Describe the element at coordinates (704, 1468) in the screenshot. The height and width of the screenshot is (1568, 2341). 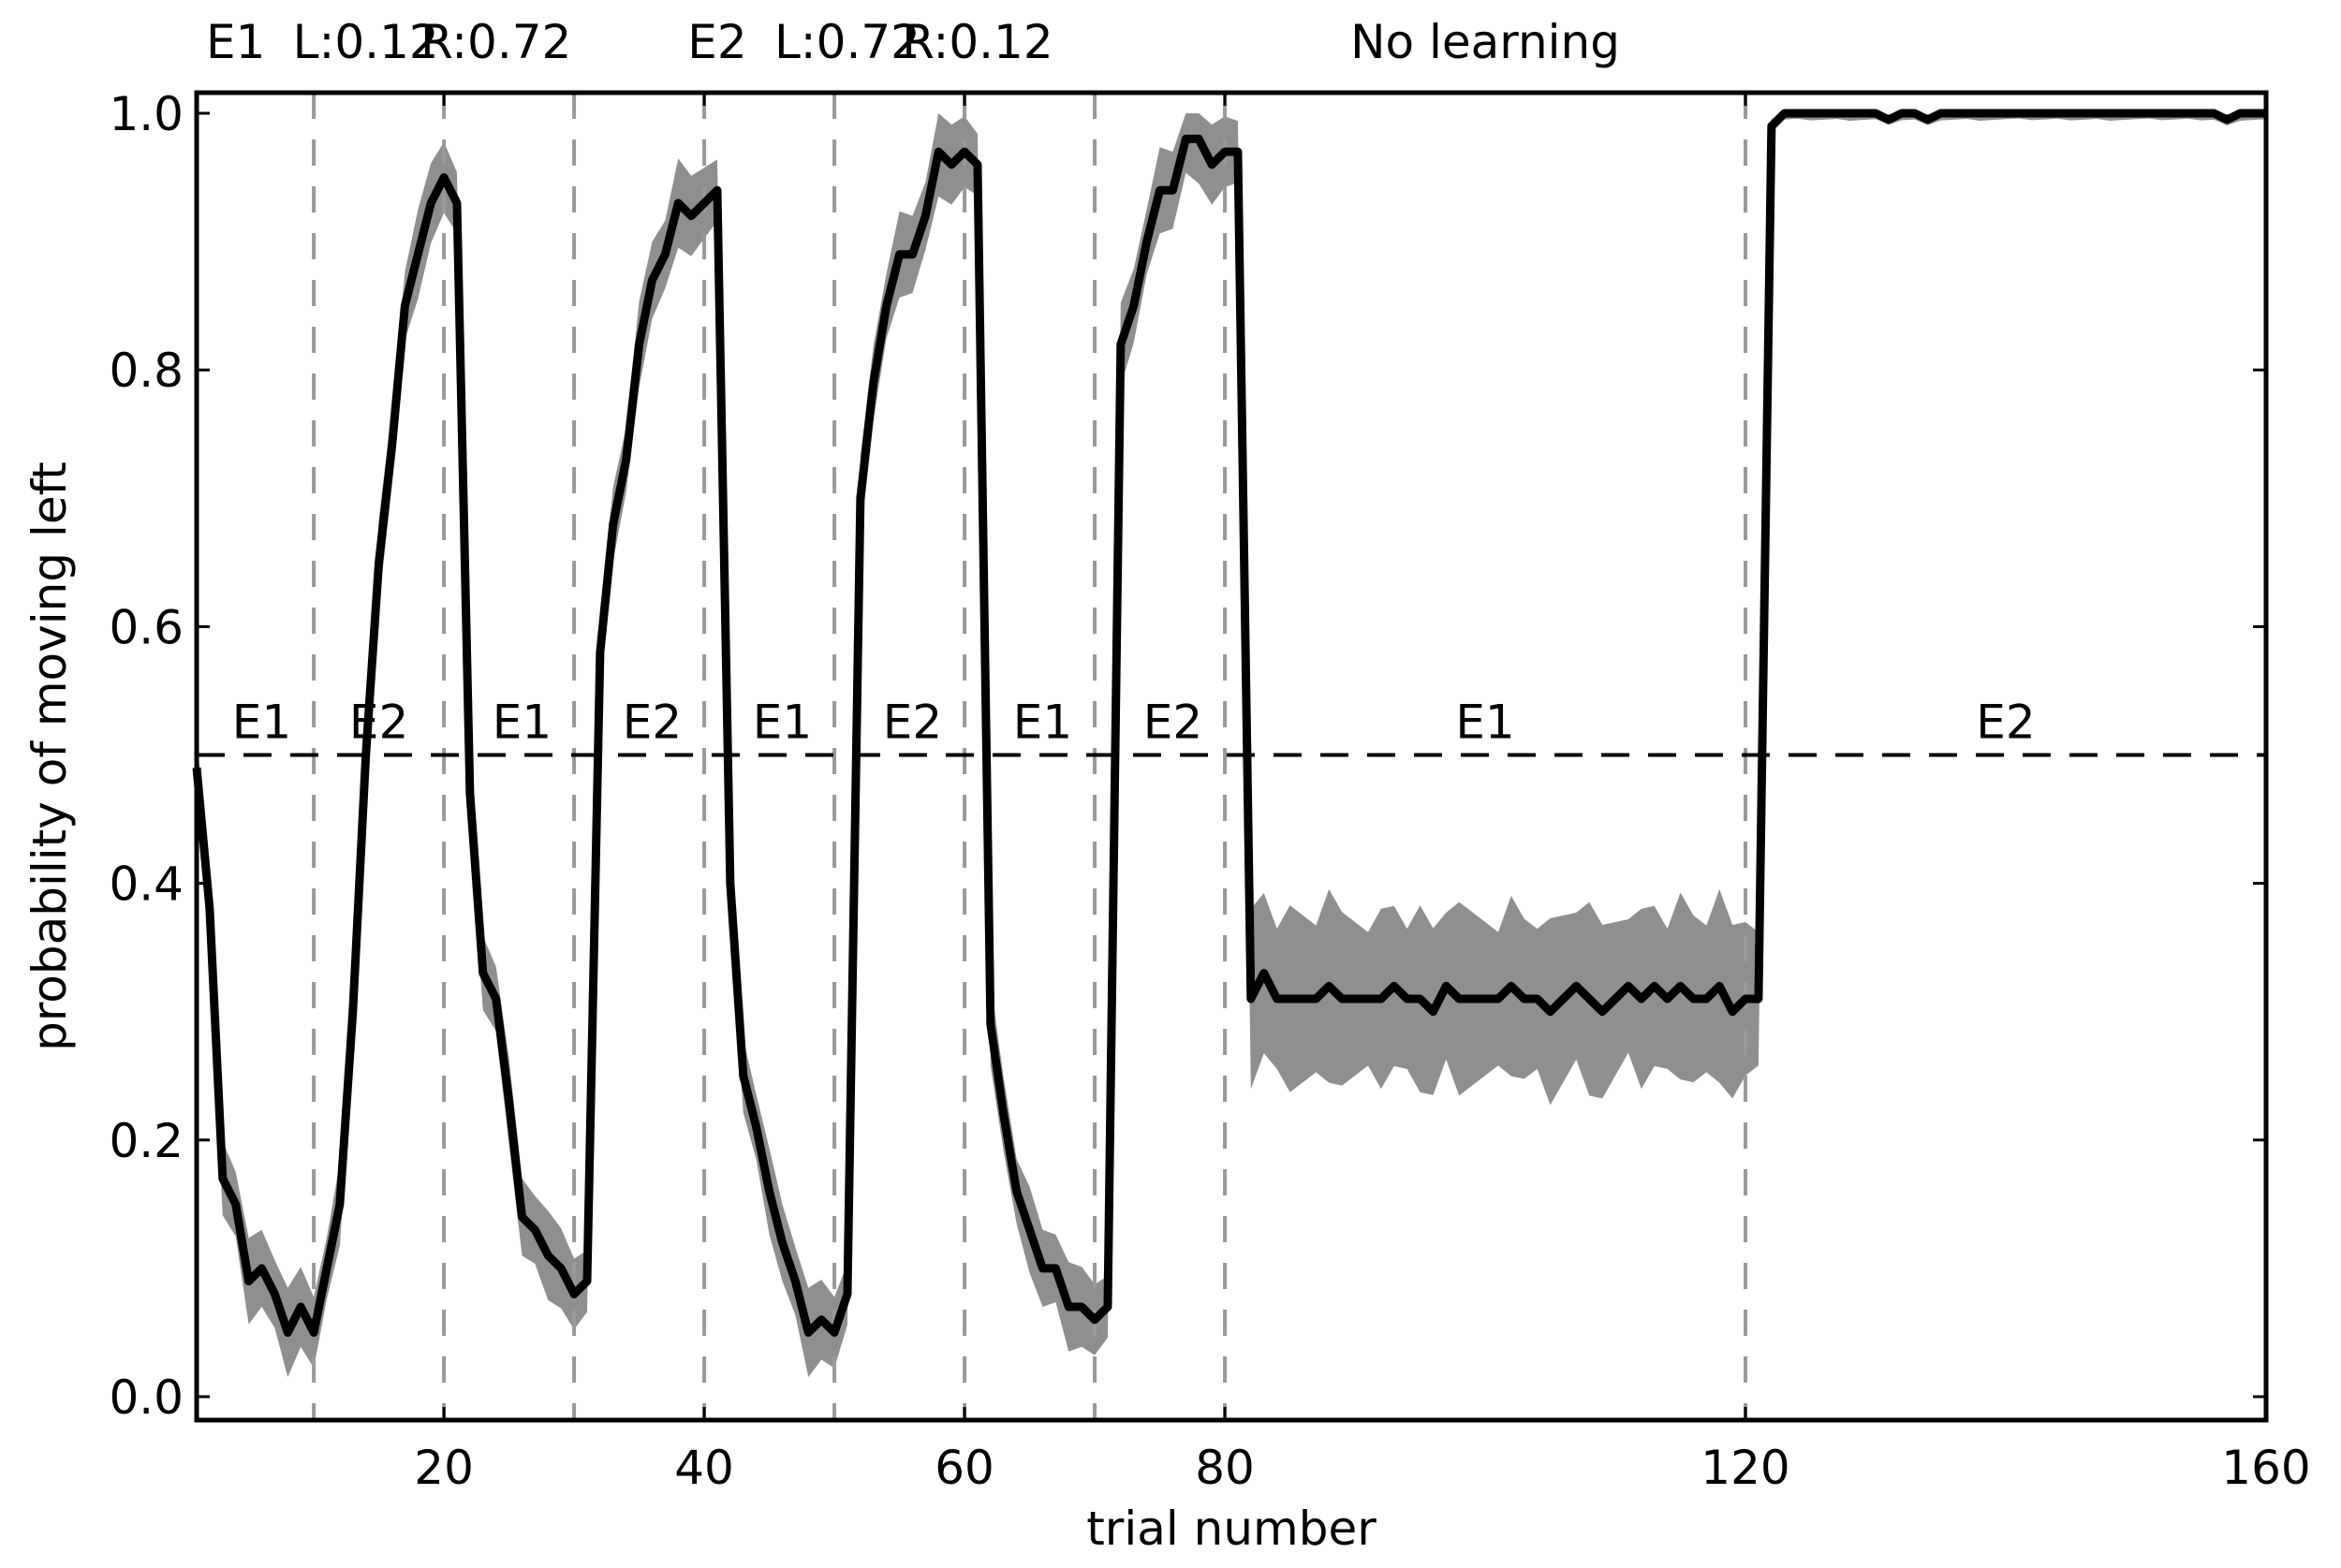
I see `x-tick-label: 40` at that location.